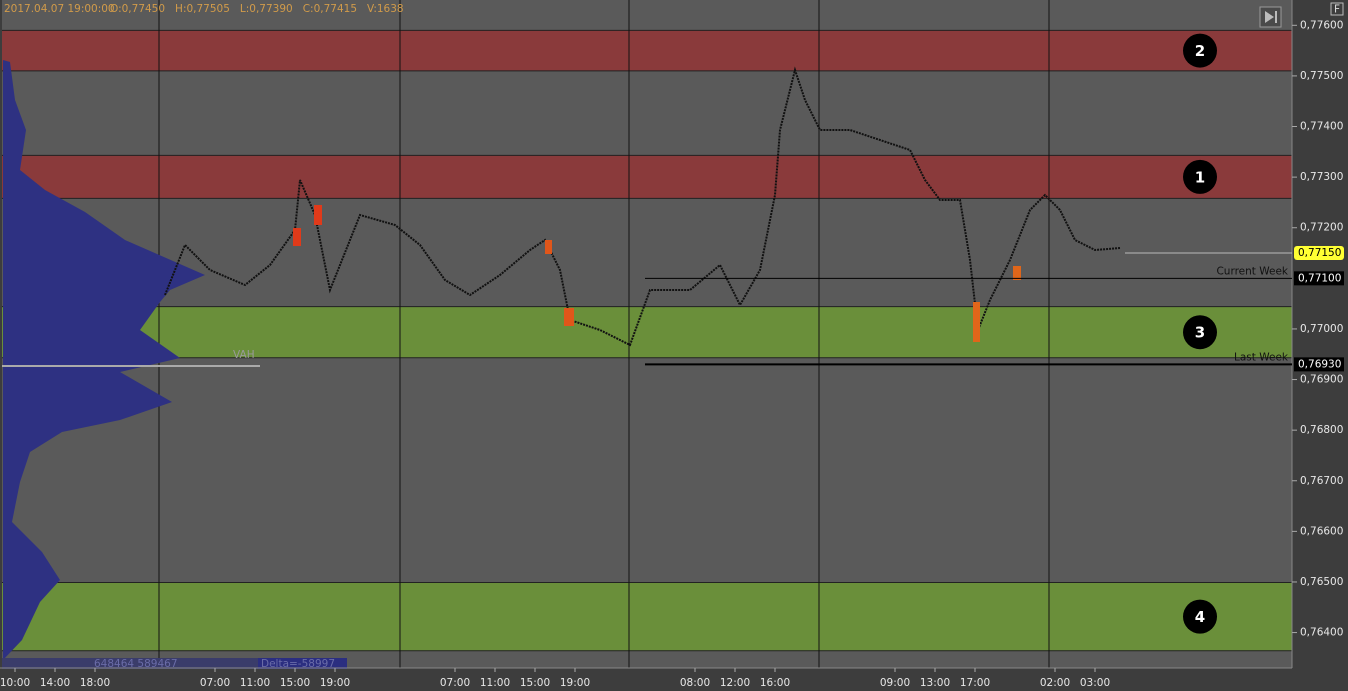  Describe the element at coordinates (1321, 531) in the screenshot. I see `price-tick-label: 0,76600` at that location.